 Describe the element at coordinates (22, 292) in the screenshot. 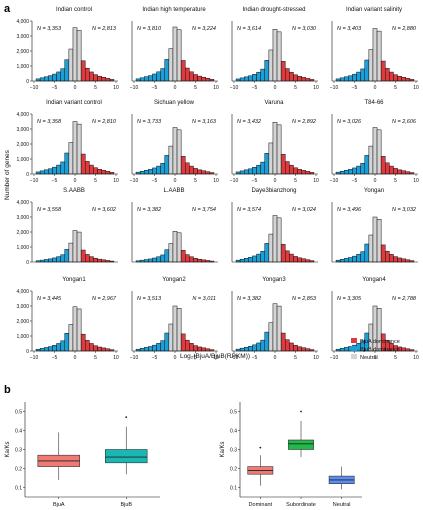

I see `y-tick-label: 4,000` at that location.